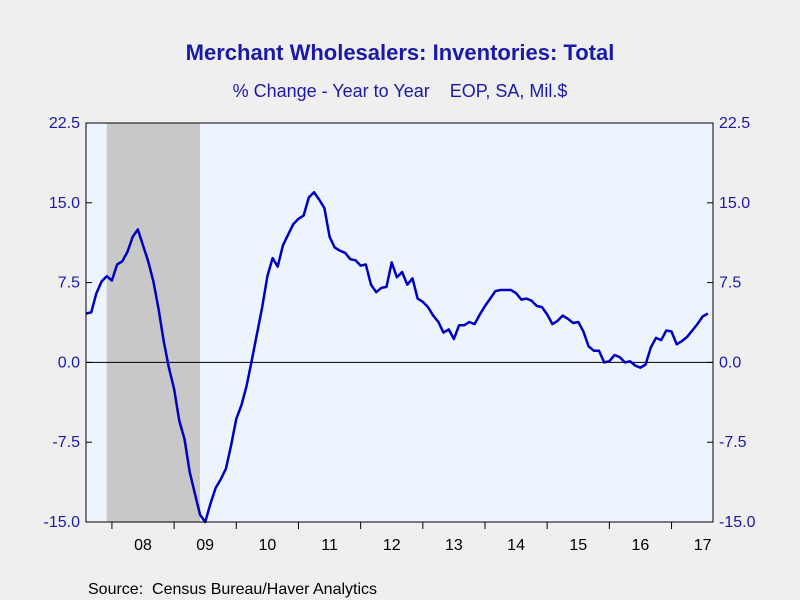 The height and width of the screenshot is (600, 800). What do you see at coordinates (734, 123) in the screenshot?
I see `y-tick-label-right: 22.5` at bounding box center [734, 123].